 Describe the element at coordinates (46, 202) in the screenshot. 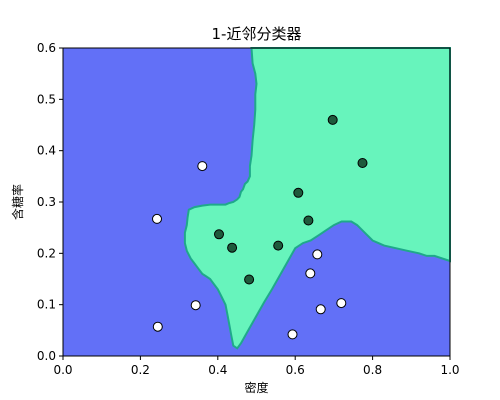

I see `y-tick-label-3: 0.3` at that location.